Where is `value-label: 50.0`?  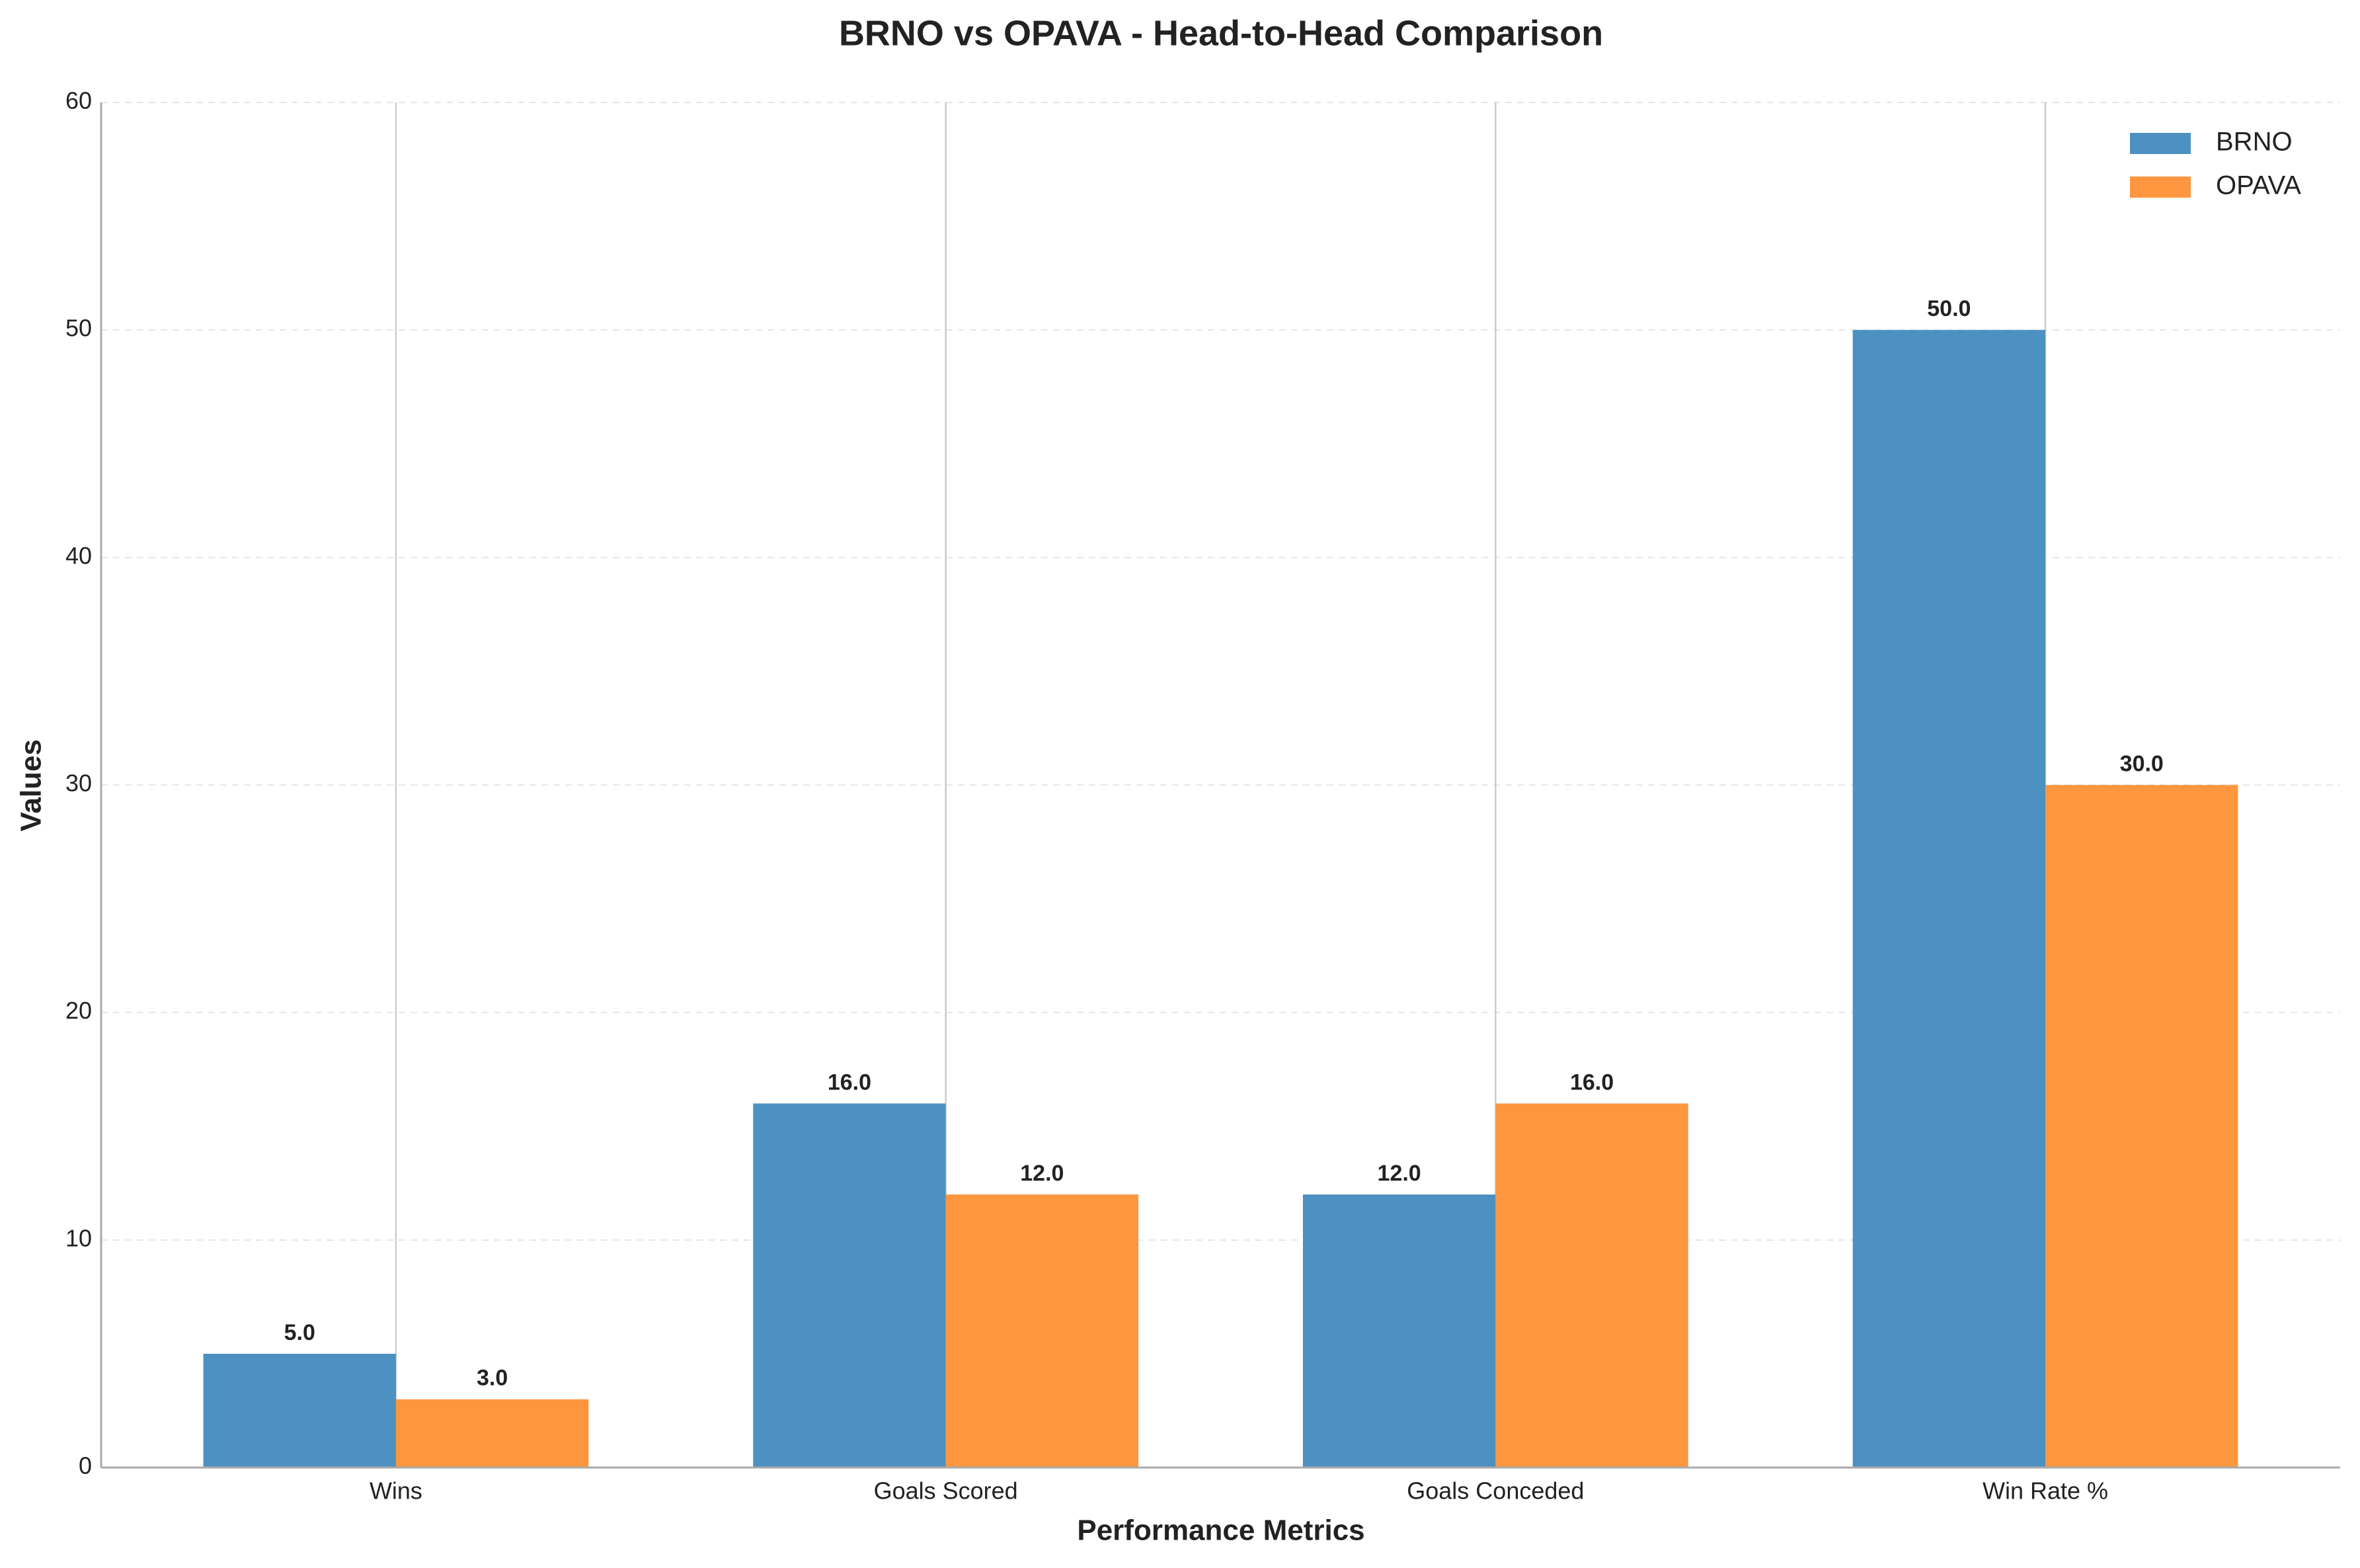
value-label: 50.0 is located at coordinates (1949, 308).